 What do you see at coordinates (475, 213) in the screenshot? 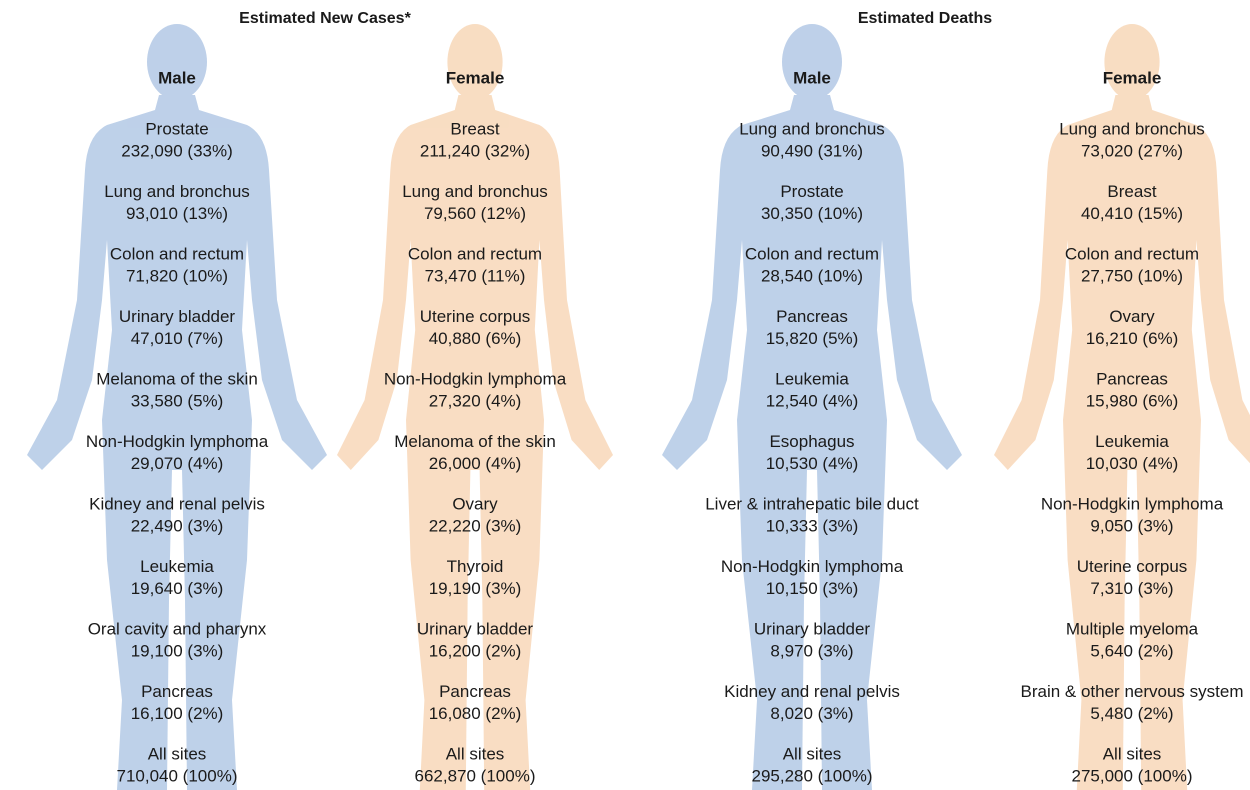
I see `case-count: 79,560 (12%)` at bounding box center [475, 213].